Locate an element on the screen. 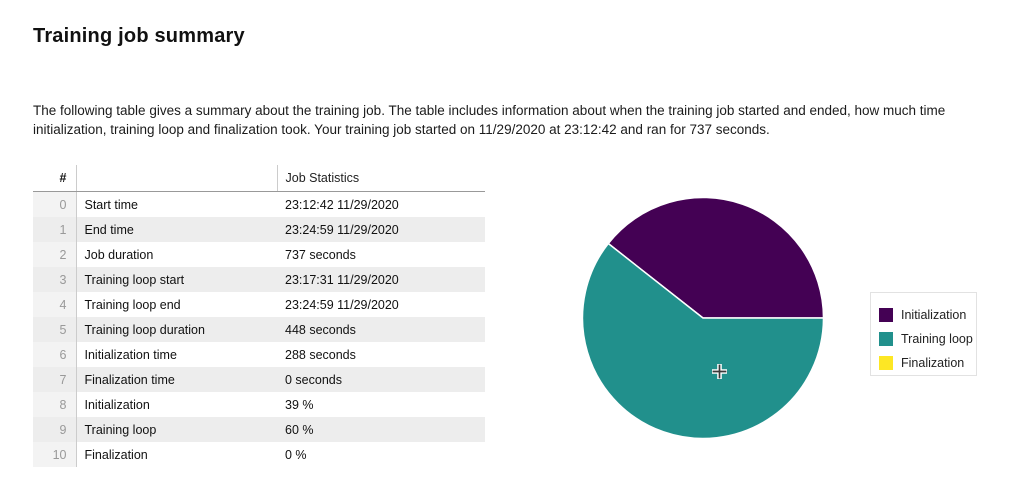  row-index: 1 is located at coordinates (55, 229).